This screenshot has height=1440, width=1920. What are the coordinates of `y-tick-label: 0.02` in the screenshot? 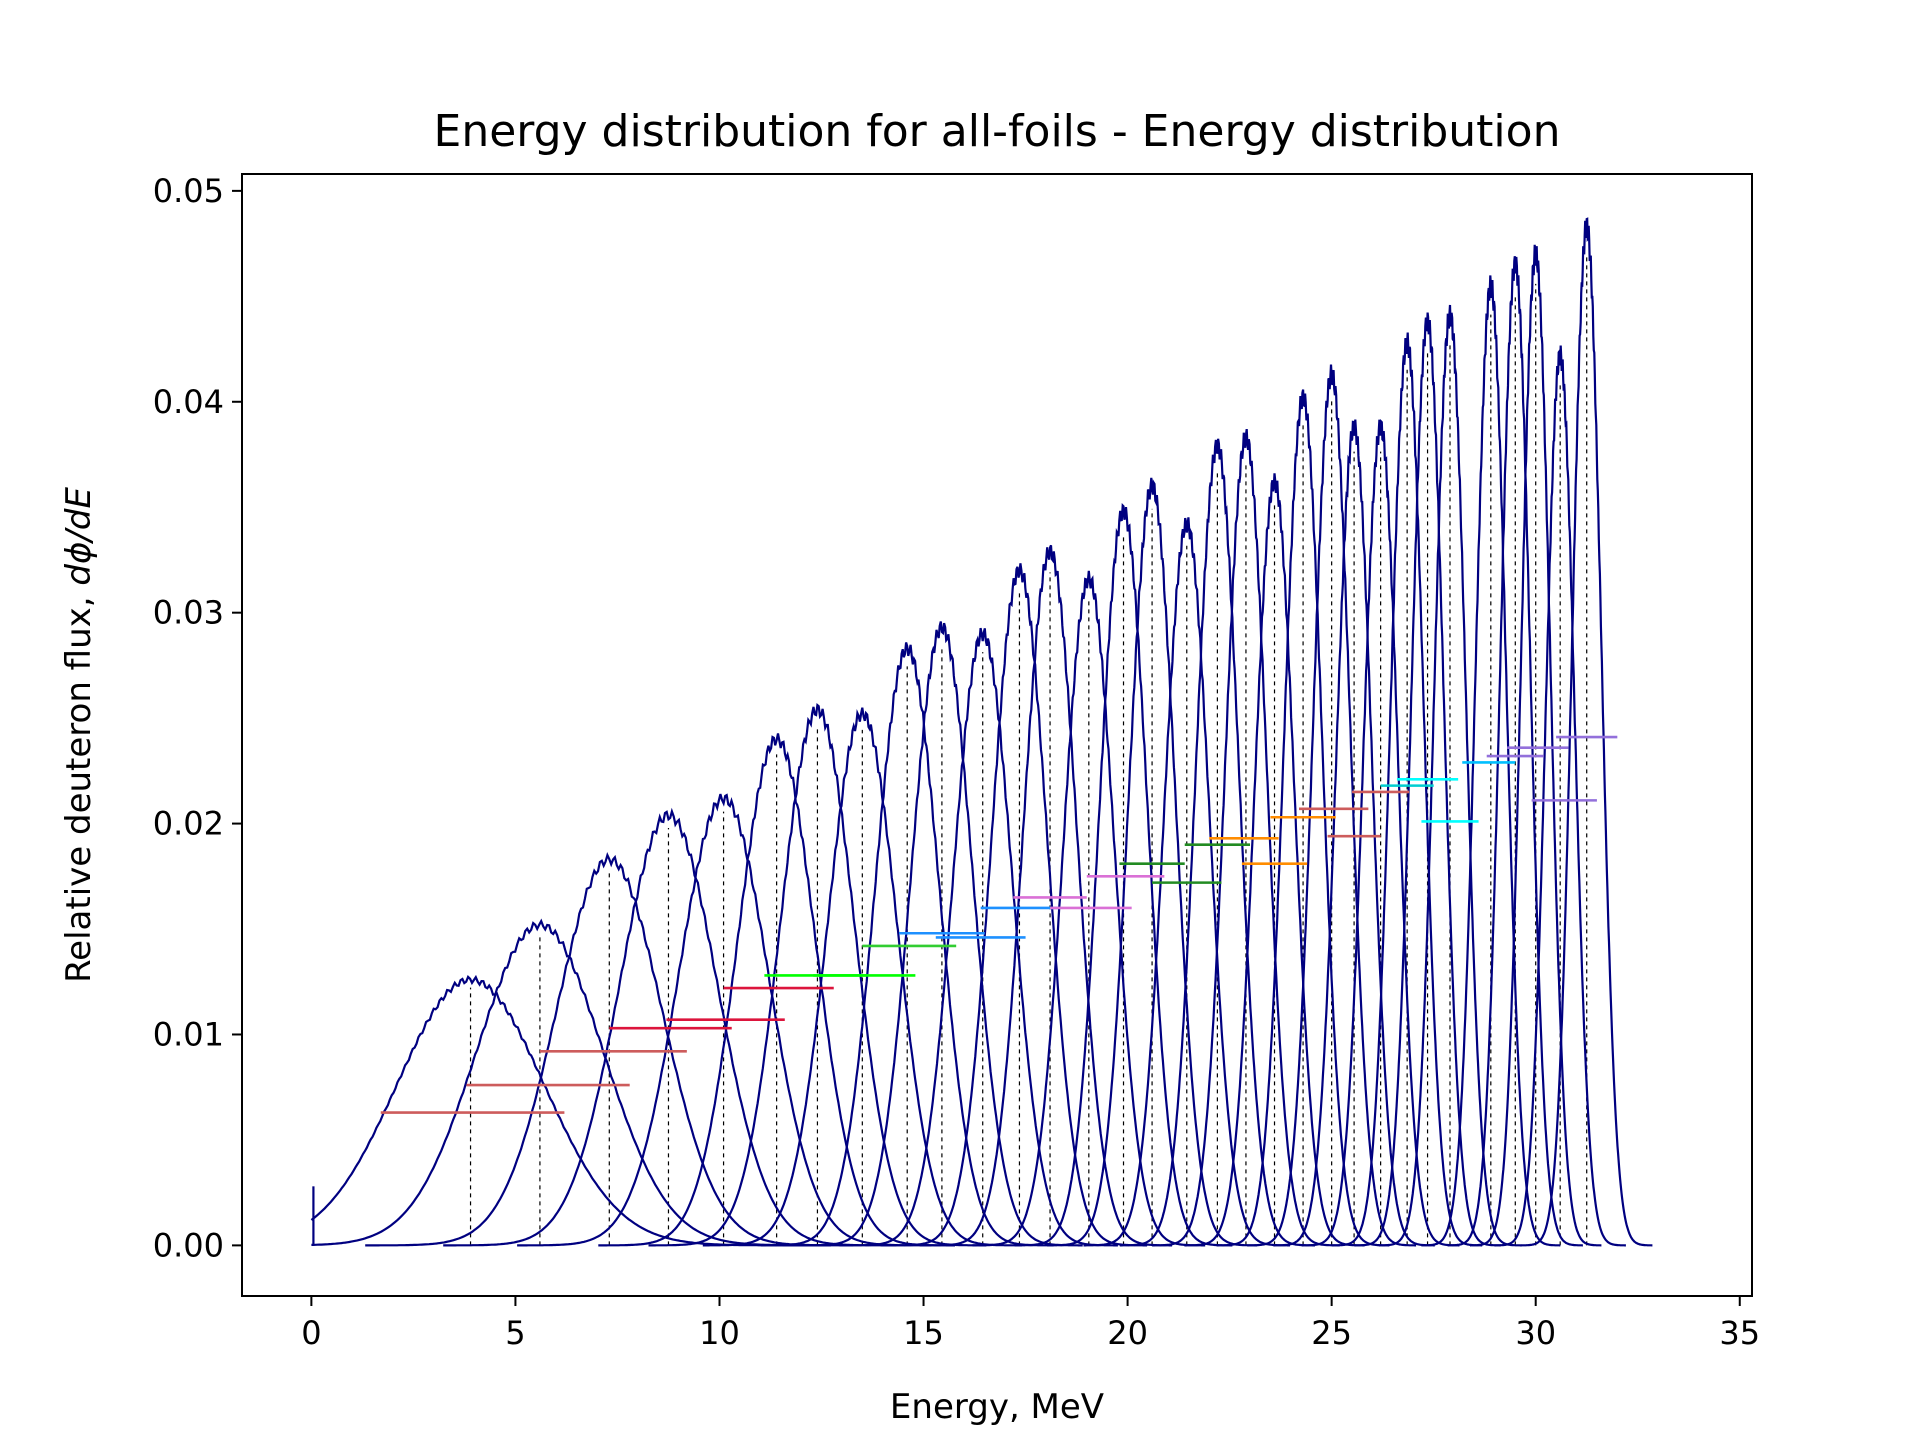 It's located at (188, 824).